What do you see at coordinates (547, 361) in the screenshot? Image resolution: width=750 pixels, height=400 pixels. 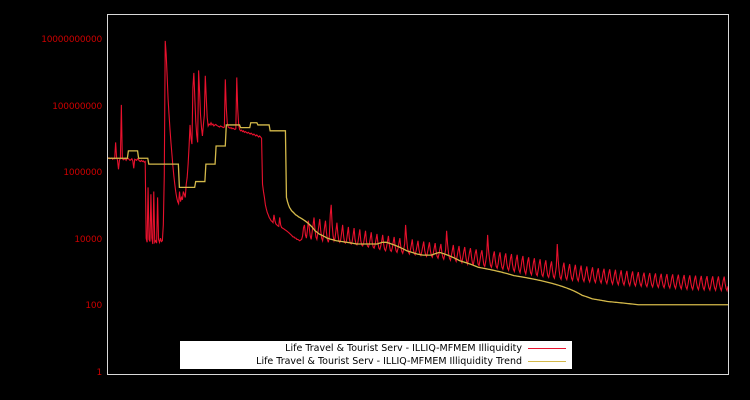 I see `legend-swatch-illiquidity-trend` at bounding box center [547, 361].